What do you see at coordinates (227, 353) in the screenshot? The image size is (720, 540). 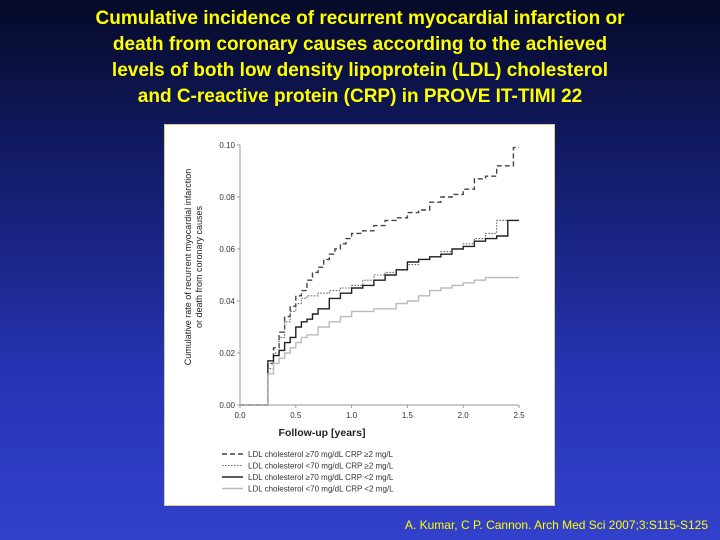 I see `y-tick-label: 0.02` at bounding box center [227, 353].